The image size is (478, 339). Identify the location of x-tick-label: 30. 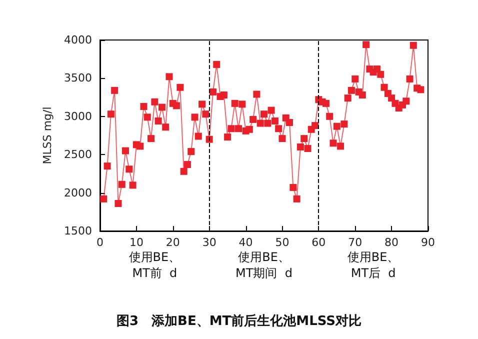
(209, 242).